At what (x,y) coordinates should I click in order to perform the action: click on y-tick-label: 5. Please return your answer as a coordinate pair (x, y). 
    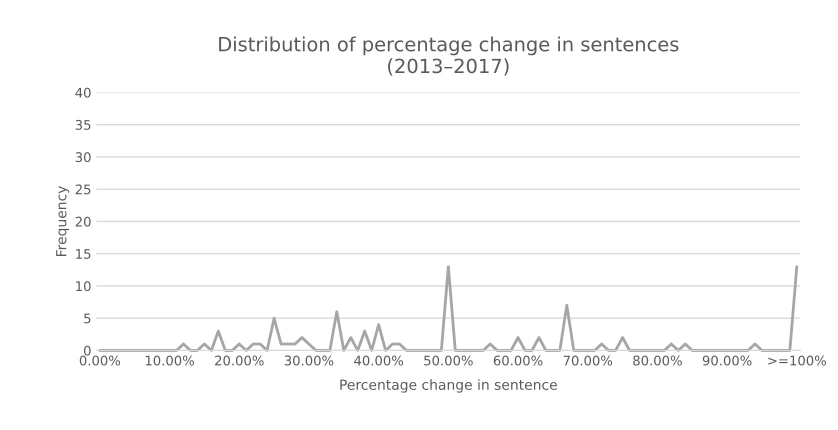
    Looking at the image, I should click on (87, 319).